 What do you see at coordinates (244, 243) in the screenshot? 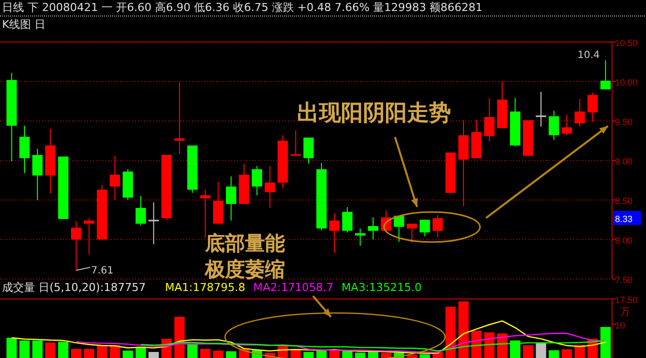
I see `annotation: 底部量能` at bounding box center [244, 243].